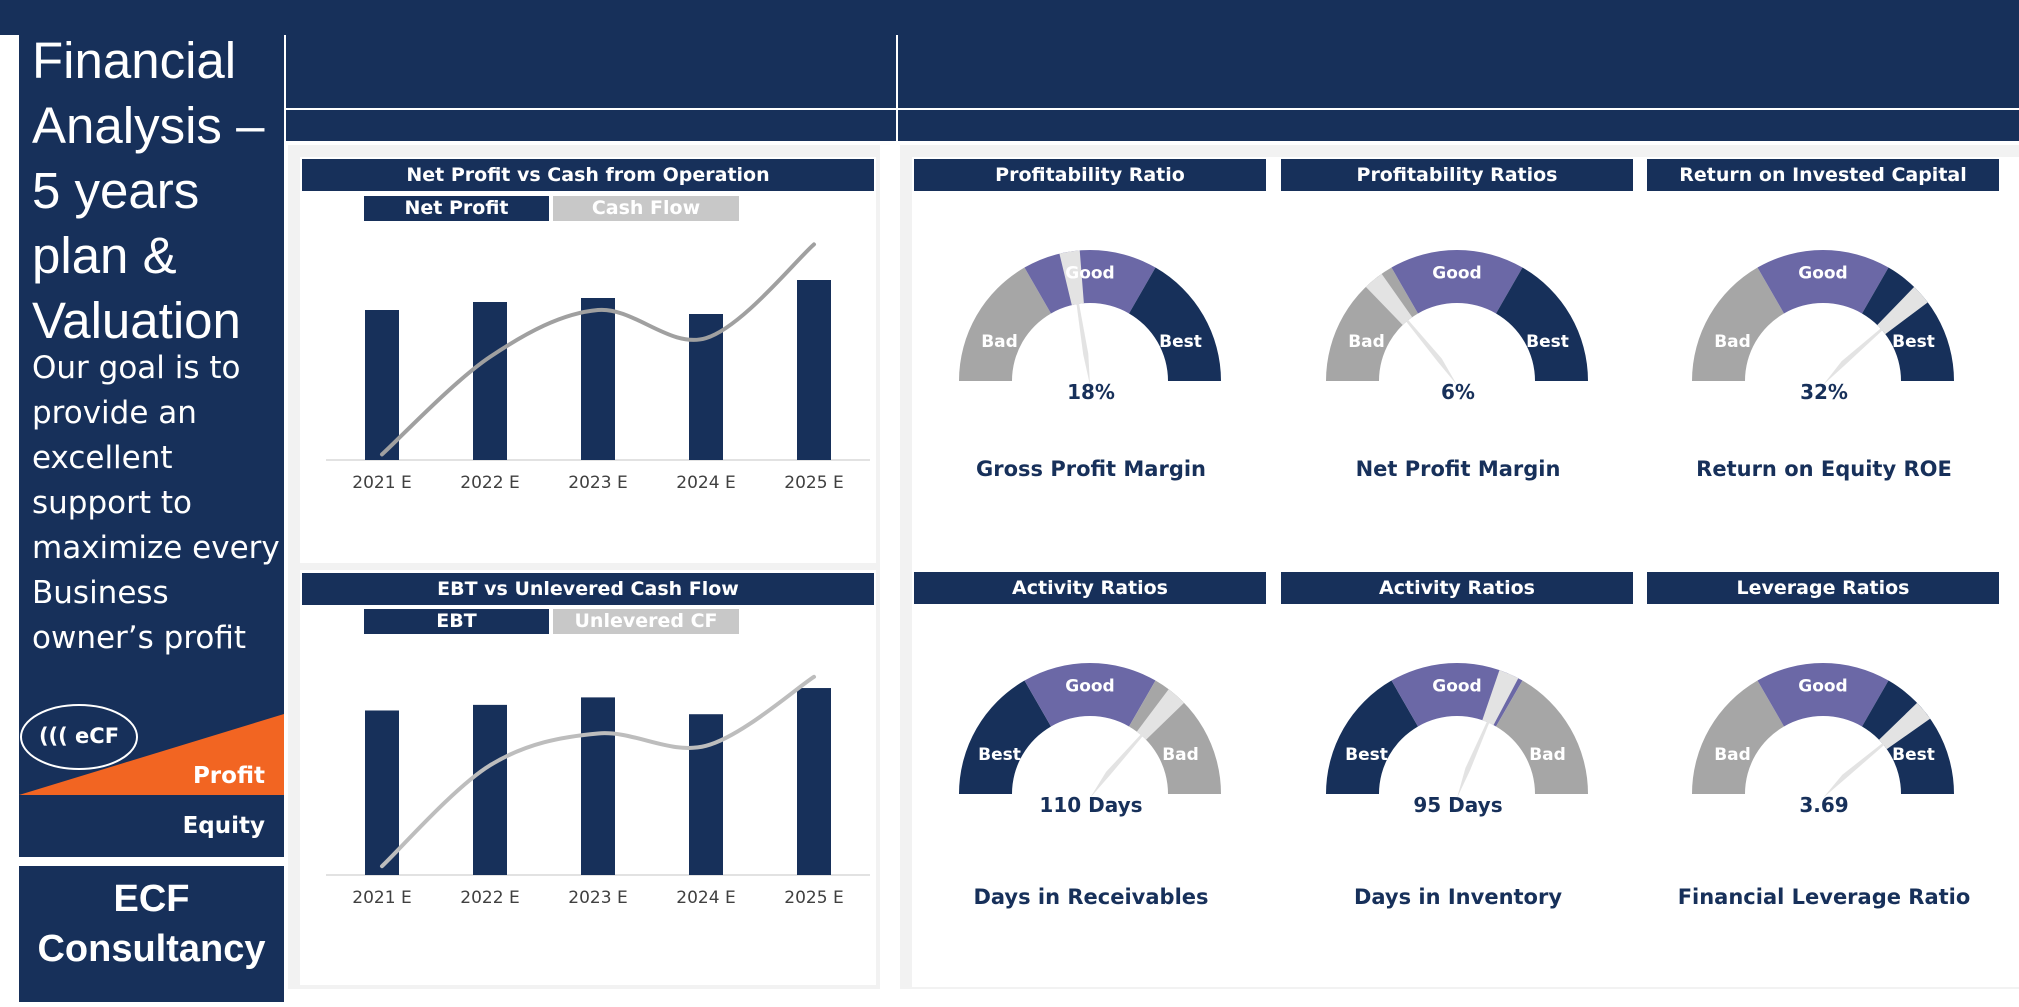 The width and height of the screenshot is (2019, 1007). I want to click on chart1-tick-label: 2022 E, so click(489, 483).